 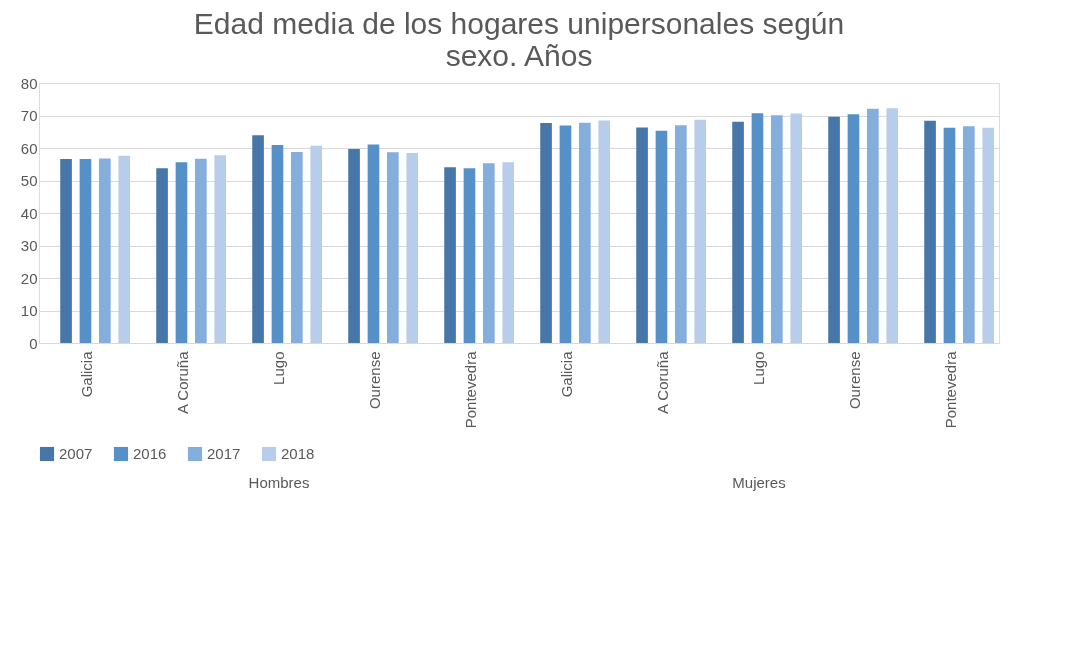 What do you see at coordinates (29, 148) in the screenshot?
I see `y-tick-label: 60` at bounding box center [29, 148].